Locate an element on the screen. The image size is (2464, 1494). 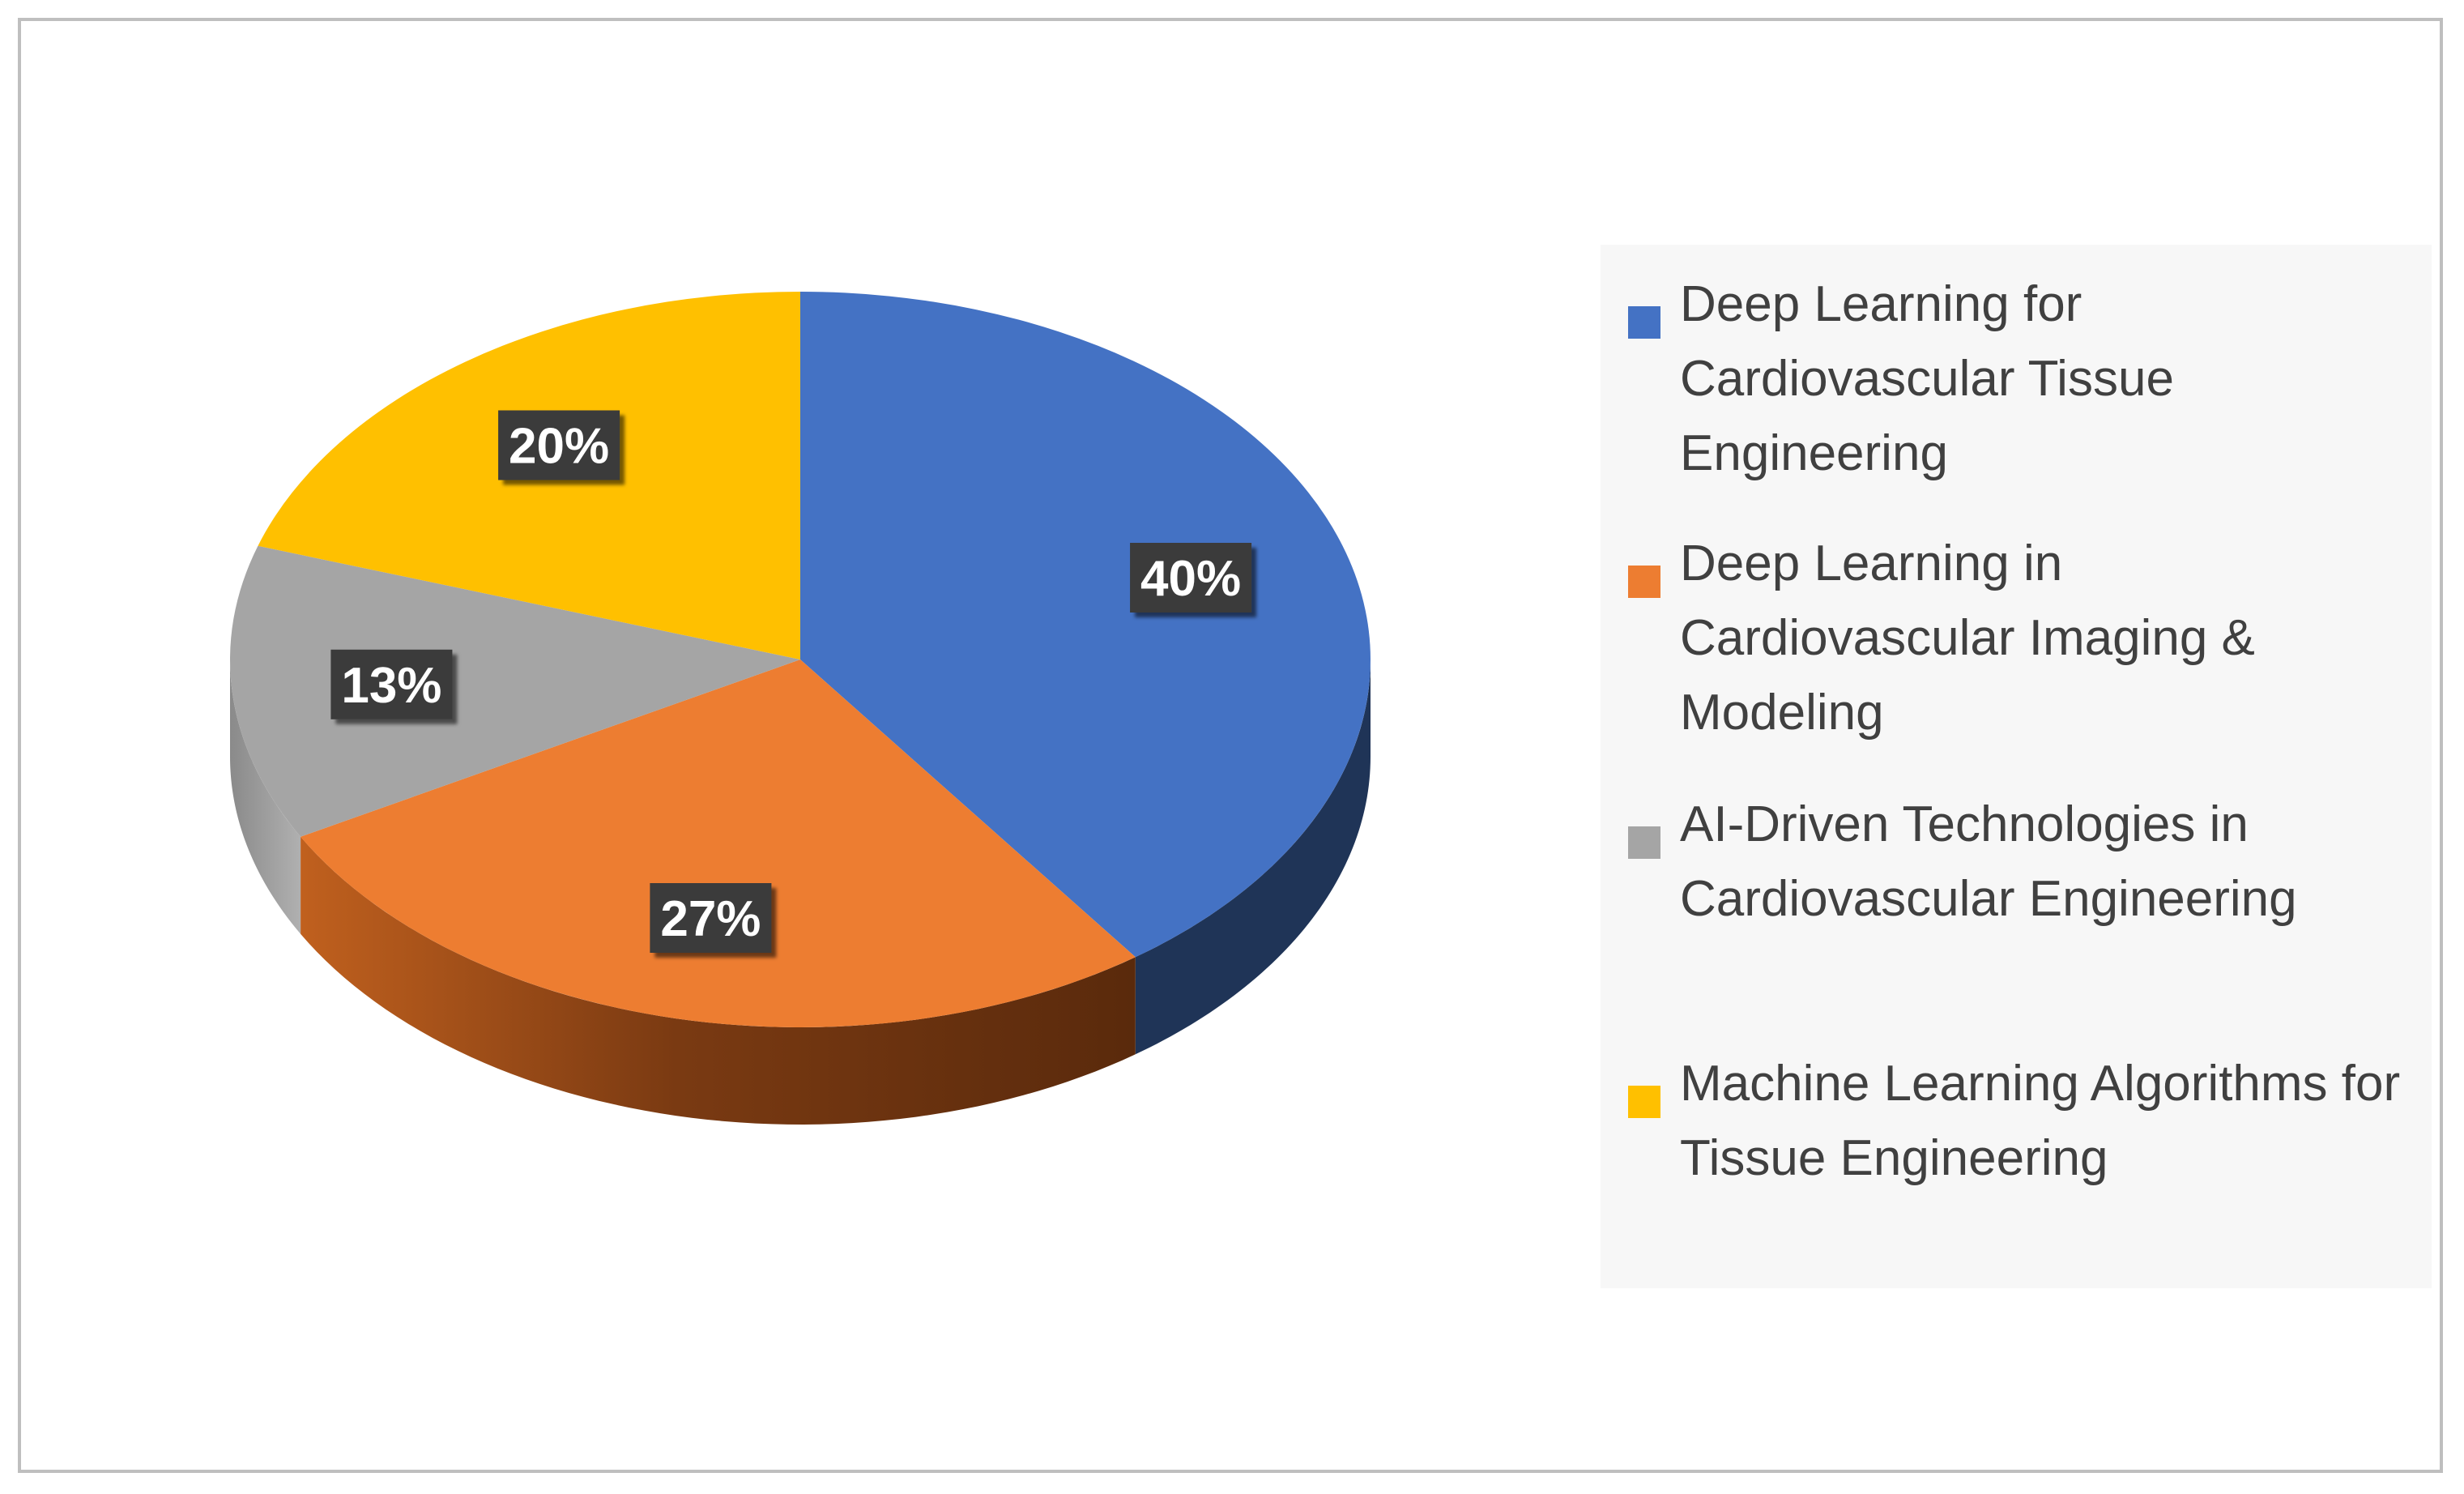
data-label-text-2: 27% is located at coordinates (710, 919).